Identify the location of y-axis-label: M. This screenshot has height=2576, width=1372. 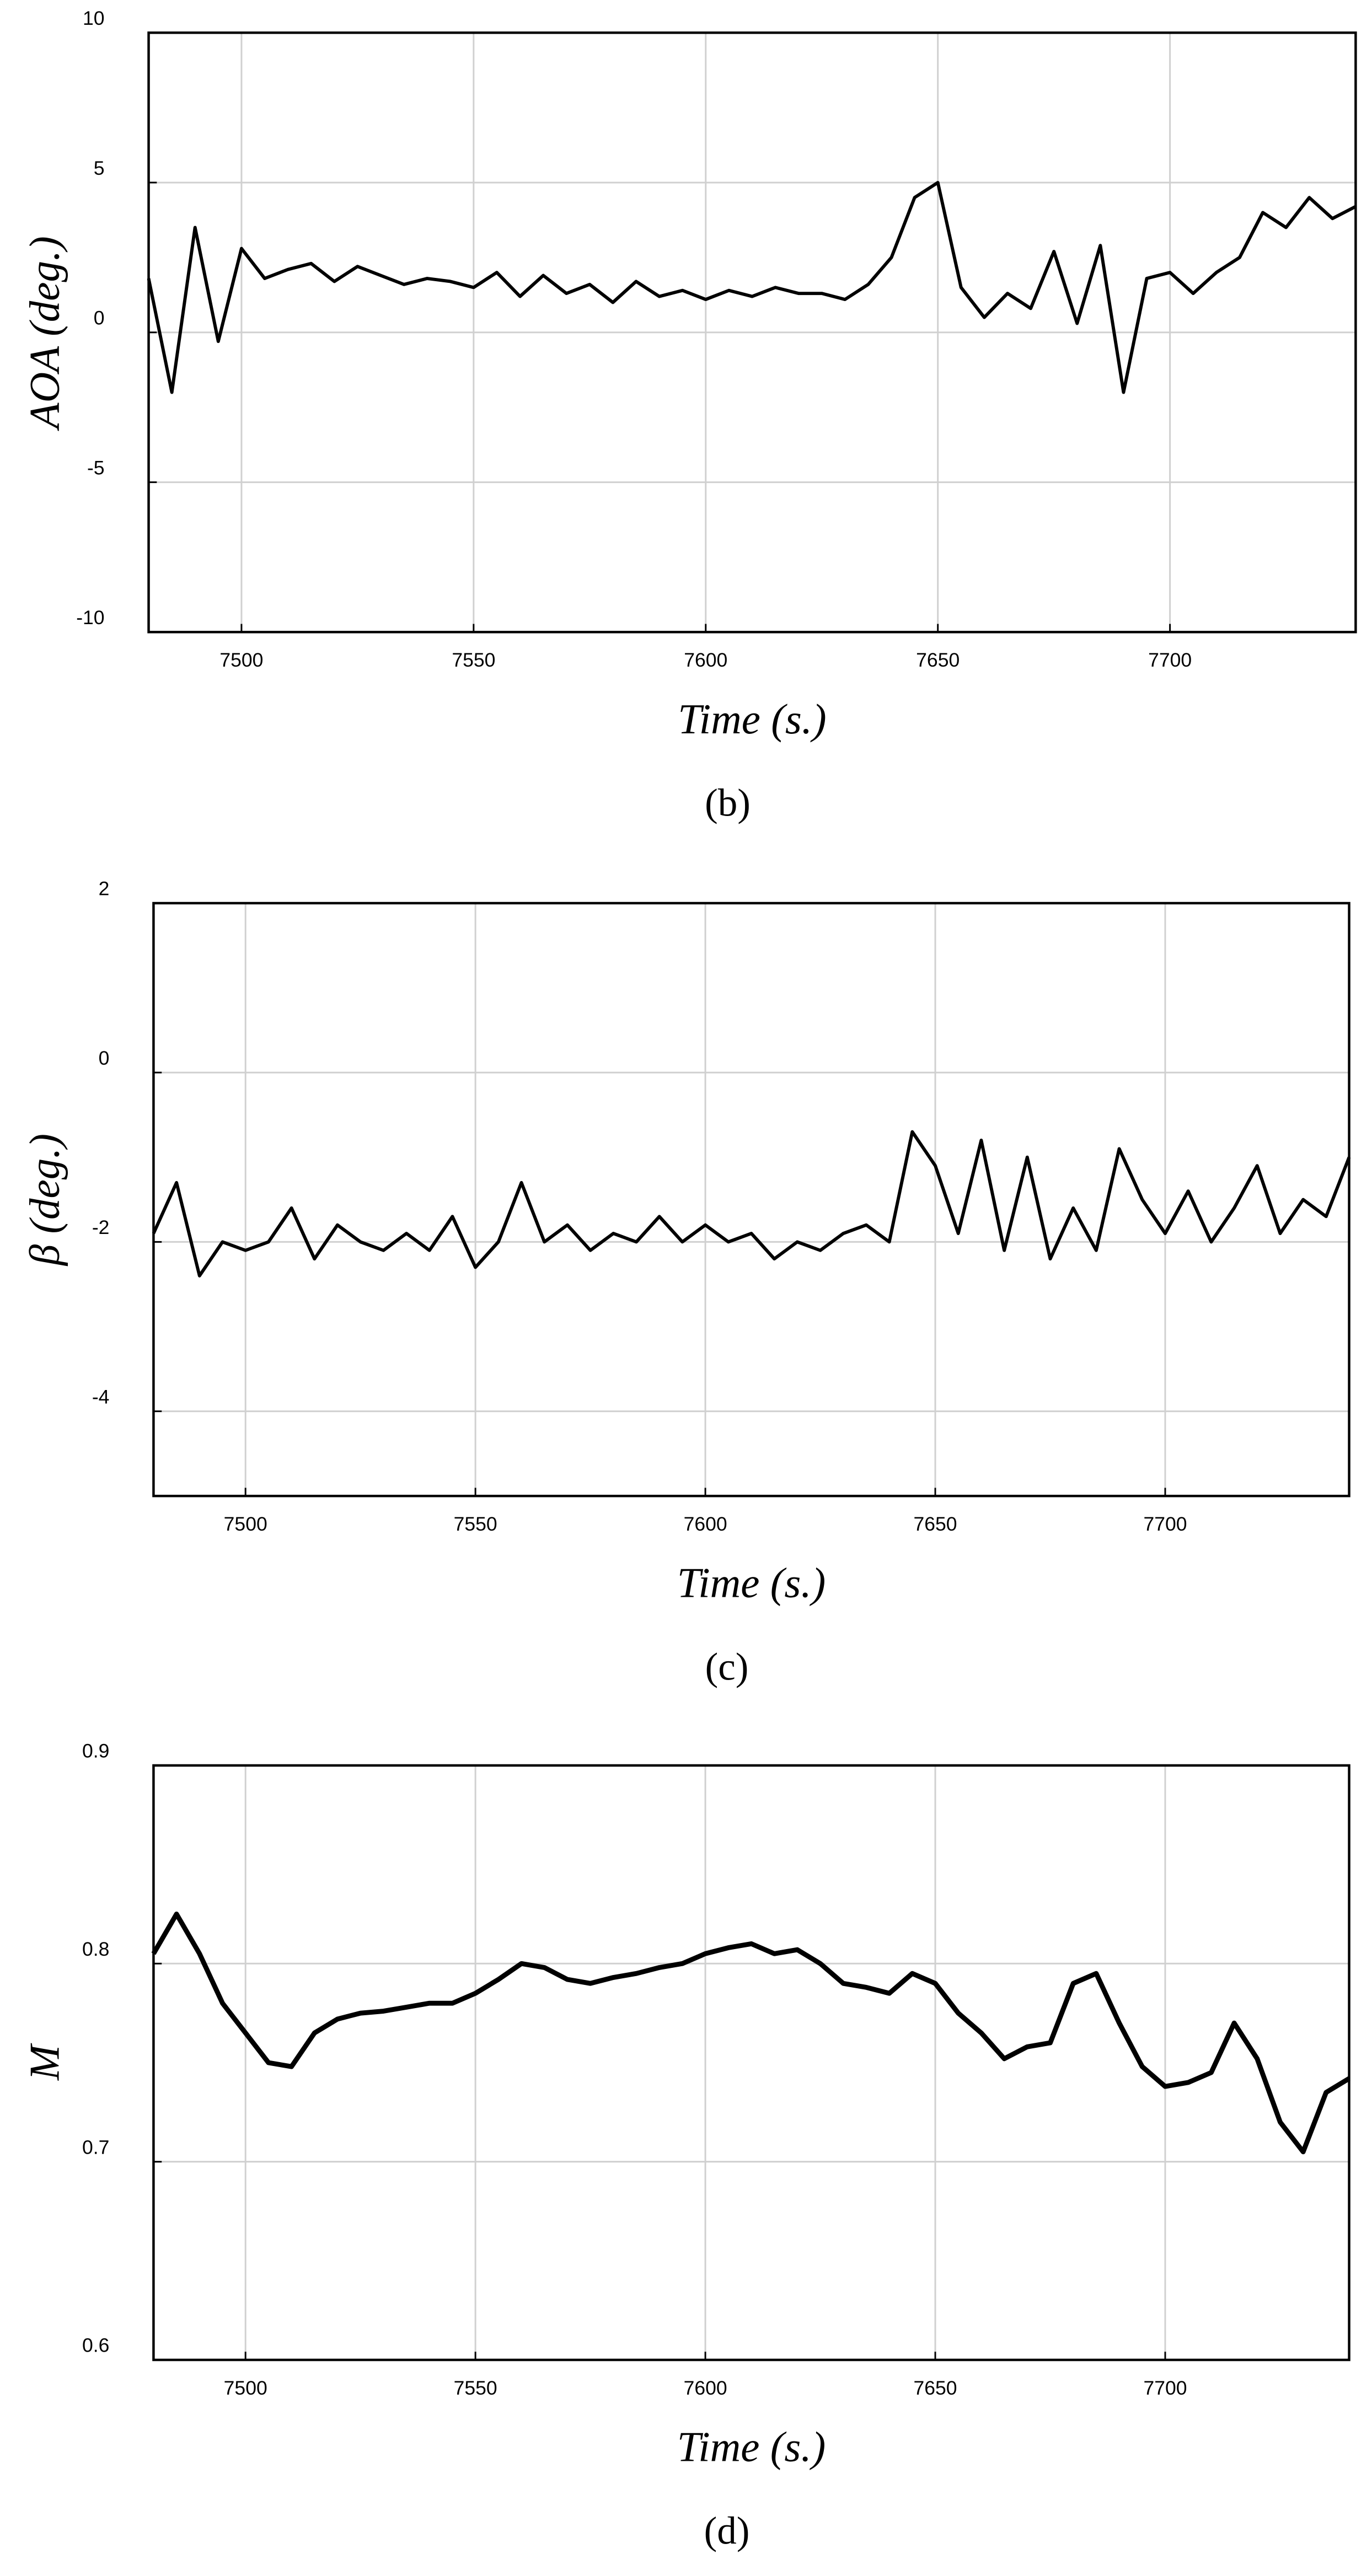
(44, 2062).